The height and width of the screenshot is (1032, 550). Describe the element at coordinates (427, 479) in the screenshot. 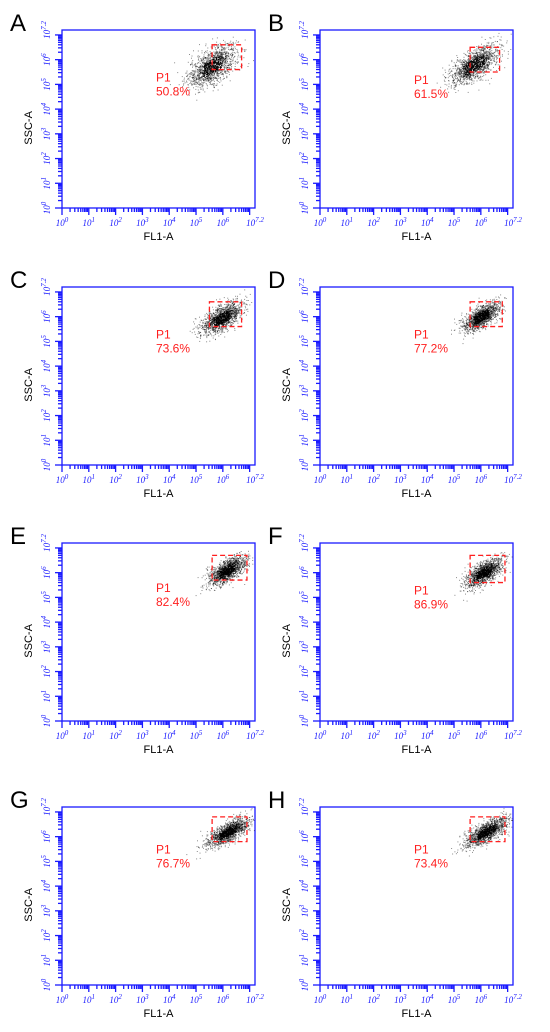

I see `tick-label: 10⁴` at that location.